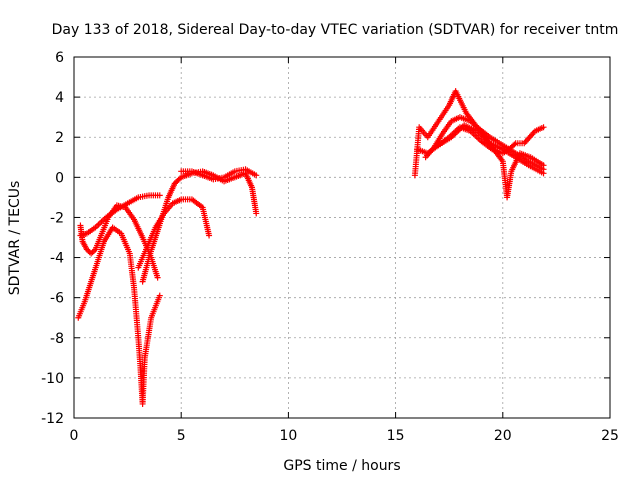 The image size is (640, 480). Describe the element at coordinates (341, 466) in the screenshot. I see `x-axis-label: GPS time / hours` at that location.